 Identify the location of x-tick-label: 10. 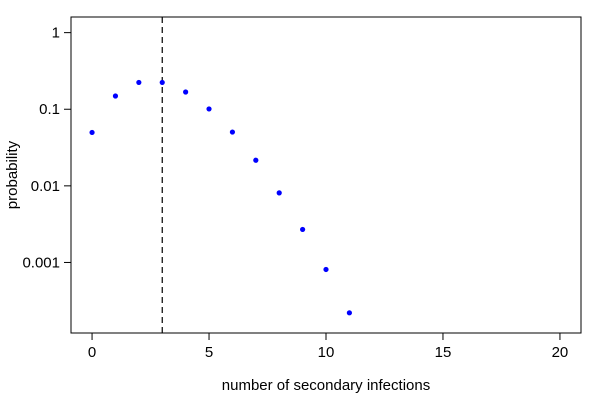
(326, 352).